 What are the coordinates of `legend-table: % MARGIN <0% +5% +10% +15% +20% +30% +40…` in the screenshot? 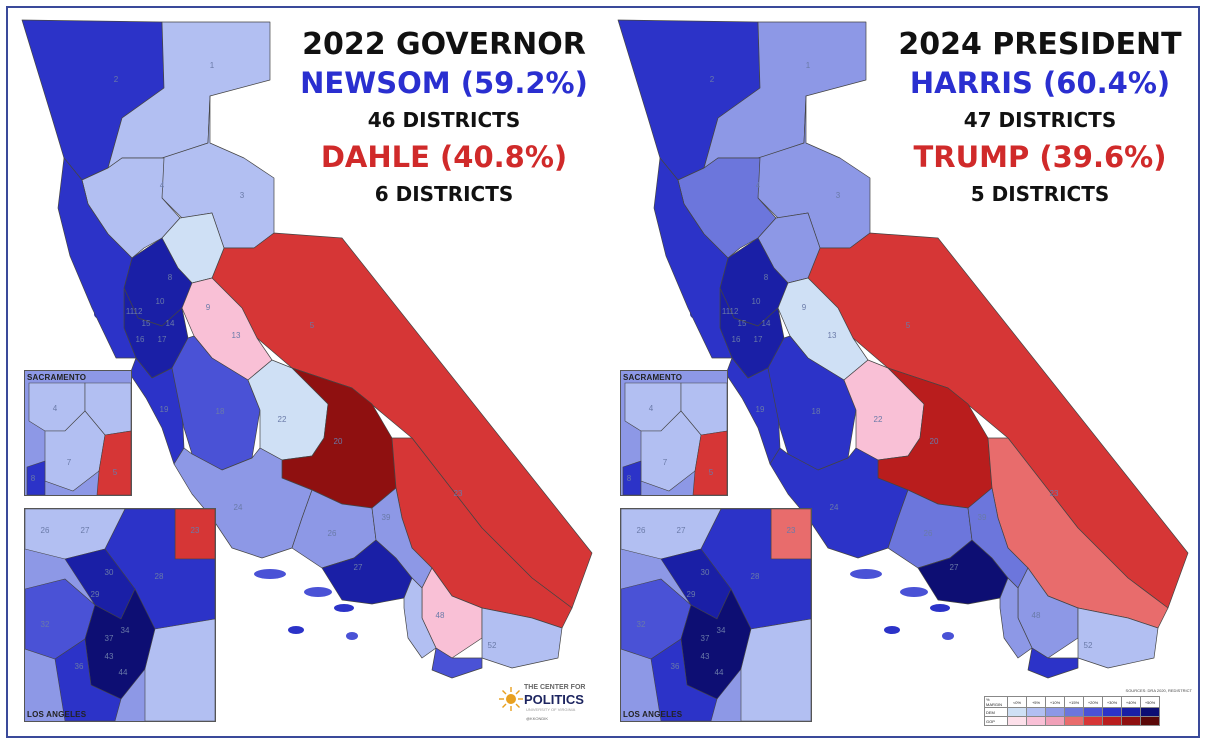 It's located at (1072, 711).